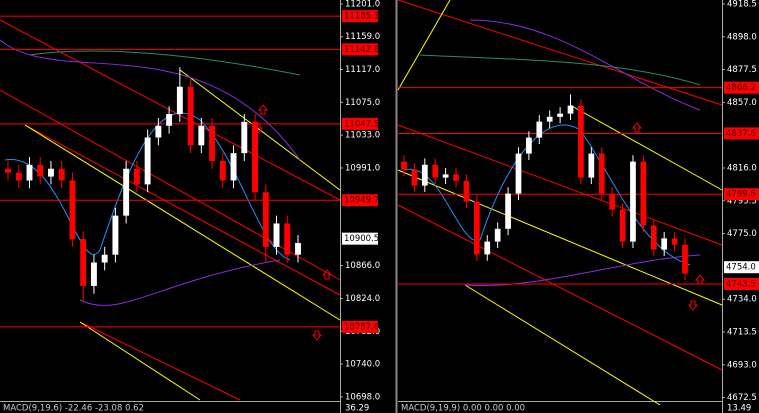  I want to click on level-label: 11047.5, so click(361, 124).